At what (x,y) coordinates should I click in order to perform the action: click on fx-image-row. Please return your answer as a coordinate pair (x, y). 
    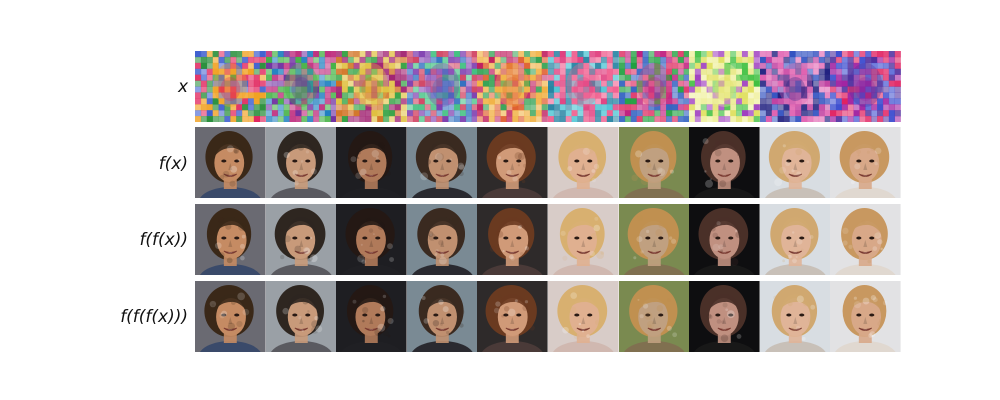
    Looking at the image, I should click on (548, 162).